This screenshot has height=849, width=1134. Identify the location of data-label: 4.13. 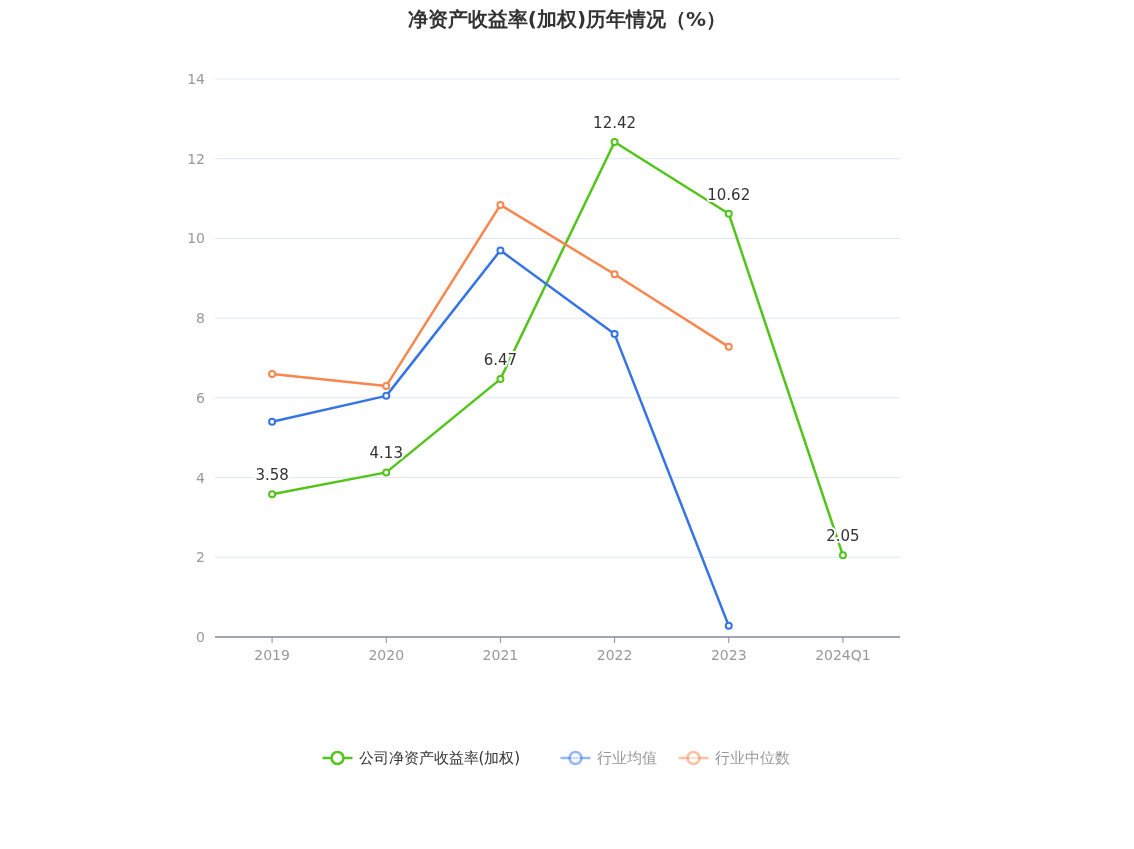
(386, 453).